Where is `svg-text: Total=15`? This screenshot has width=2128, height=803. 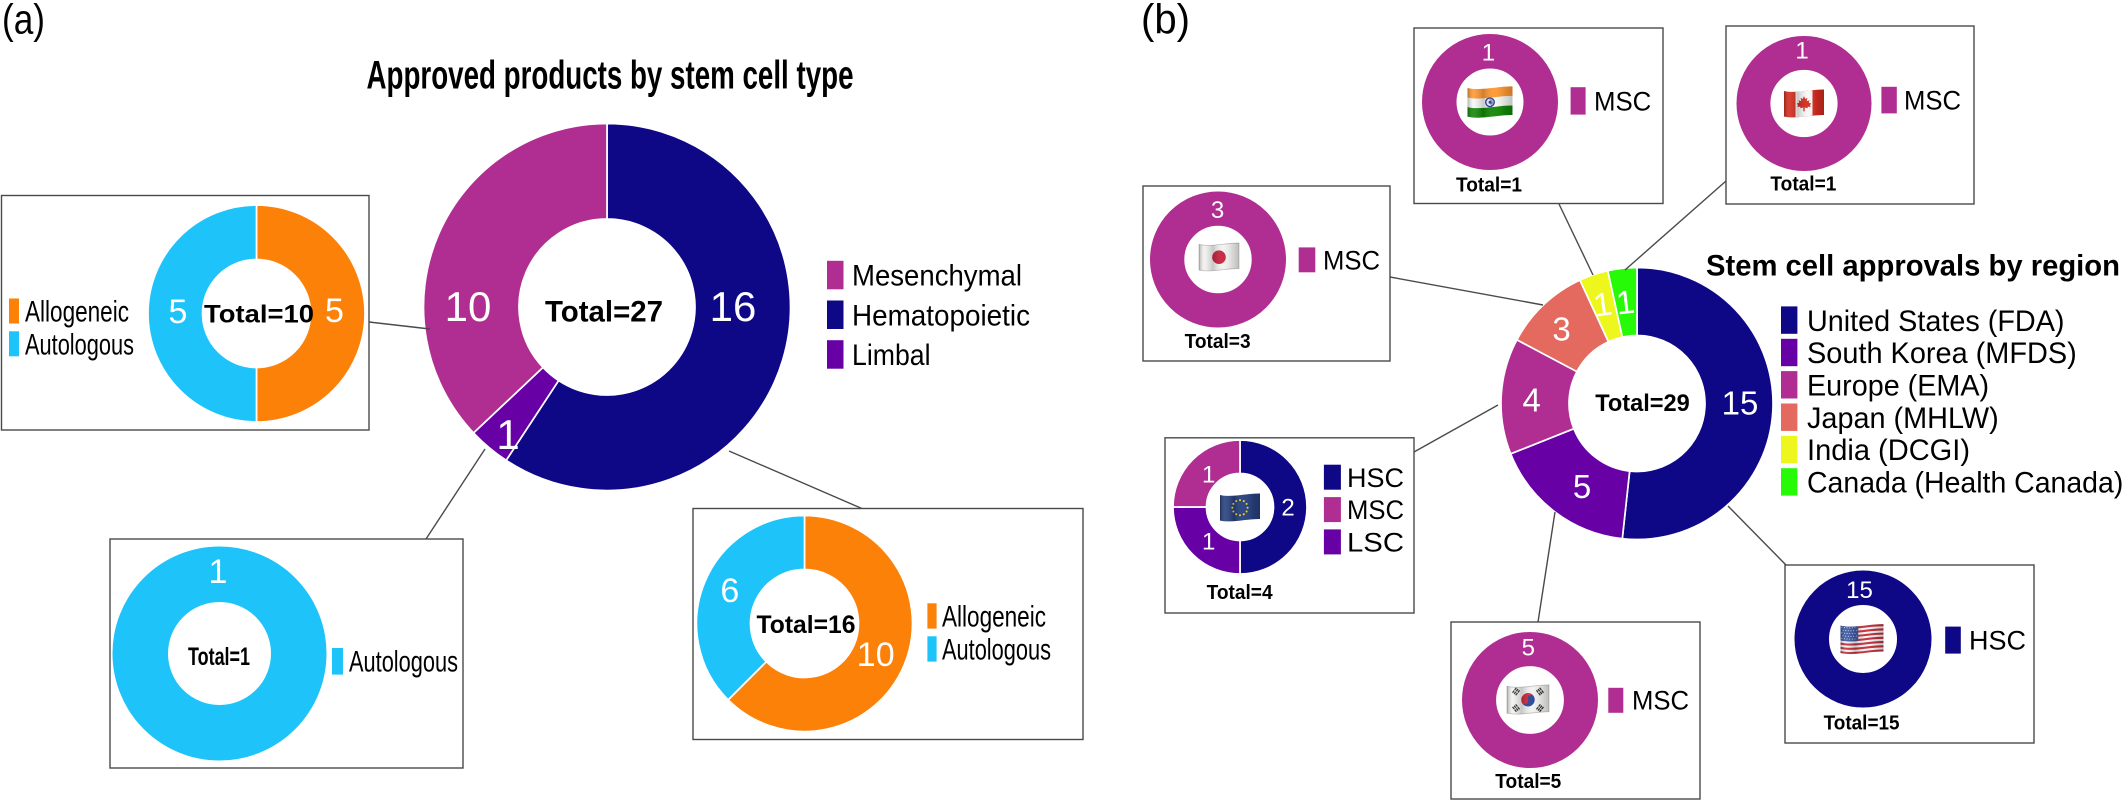 svg-text: Total=15 is located at coordinates (1862, 723).